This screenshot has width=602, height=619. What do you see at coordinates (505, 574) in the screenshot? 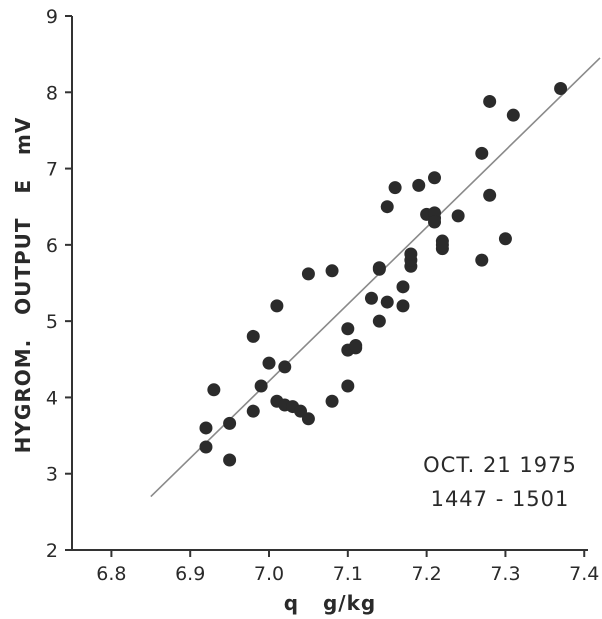
I see `x-tick-label: 7.3` at bounding box center [505, 574].